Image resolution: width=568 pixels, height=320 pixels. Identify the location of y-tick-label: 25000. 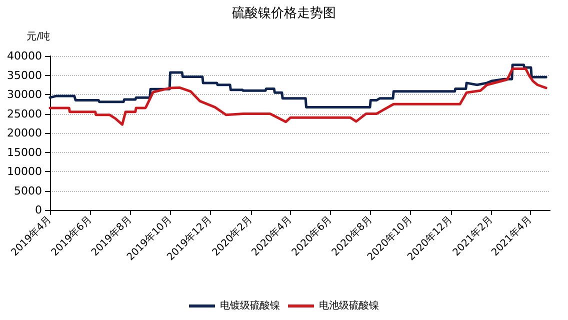
(24, 113).